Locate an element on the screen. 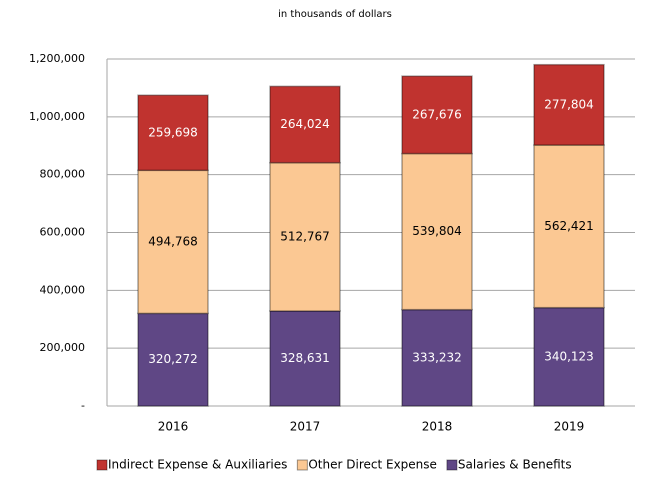  y-tick-label: 1,000,000 is located at coordinates (57, 116).